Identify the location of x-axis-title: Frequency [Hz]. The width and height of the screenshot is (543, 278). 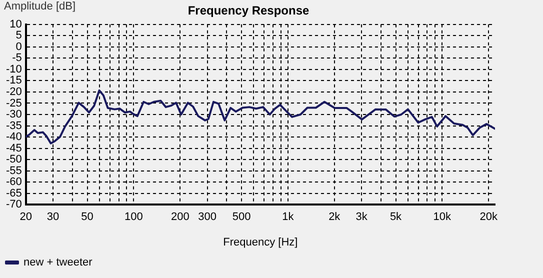
(260, 242).